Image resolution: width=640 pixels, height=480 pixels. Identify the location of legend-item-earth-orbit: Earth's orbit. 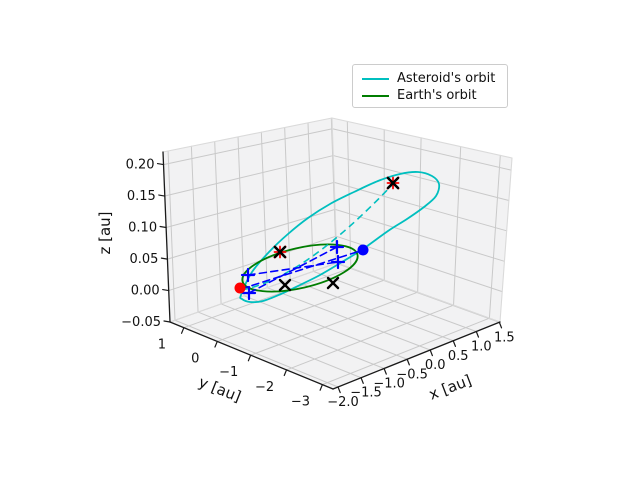
(430, 95).